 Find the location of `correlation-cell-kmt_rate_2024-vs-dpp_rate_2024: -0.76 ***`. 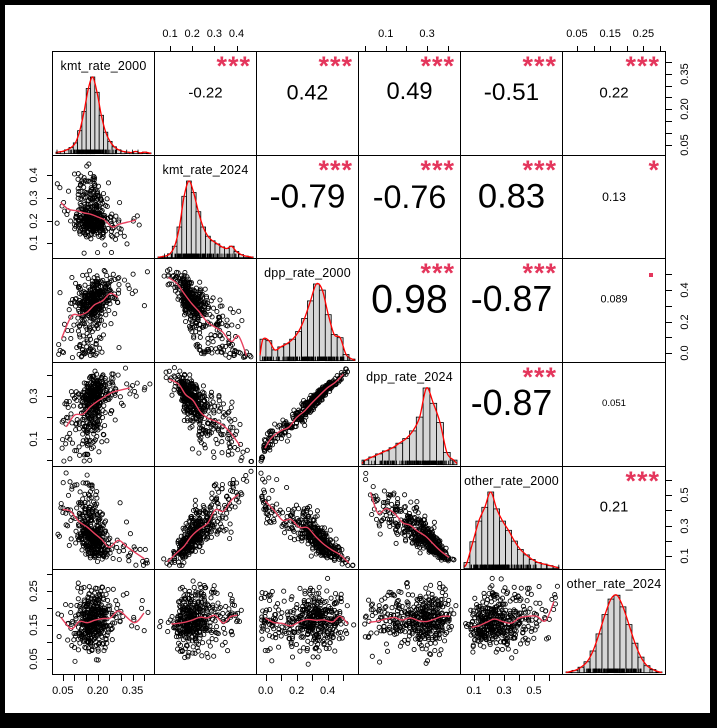

correlation-cell-kmt_rate_2024-vs-dpp_rate_2024: -0.76 *** is located at coordinates (410, 207).